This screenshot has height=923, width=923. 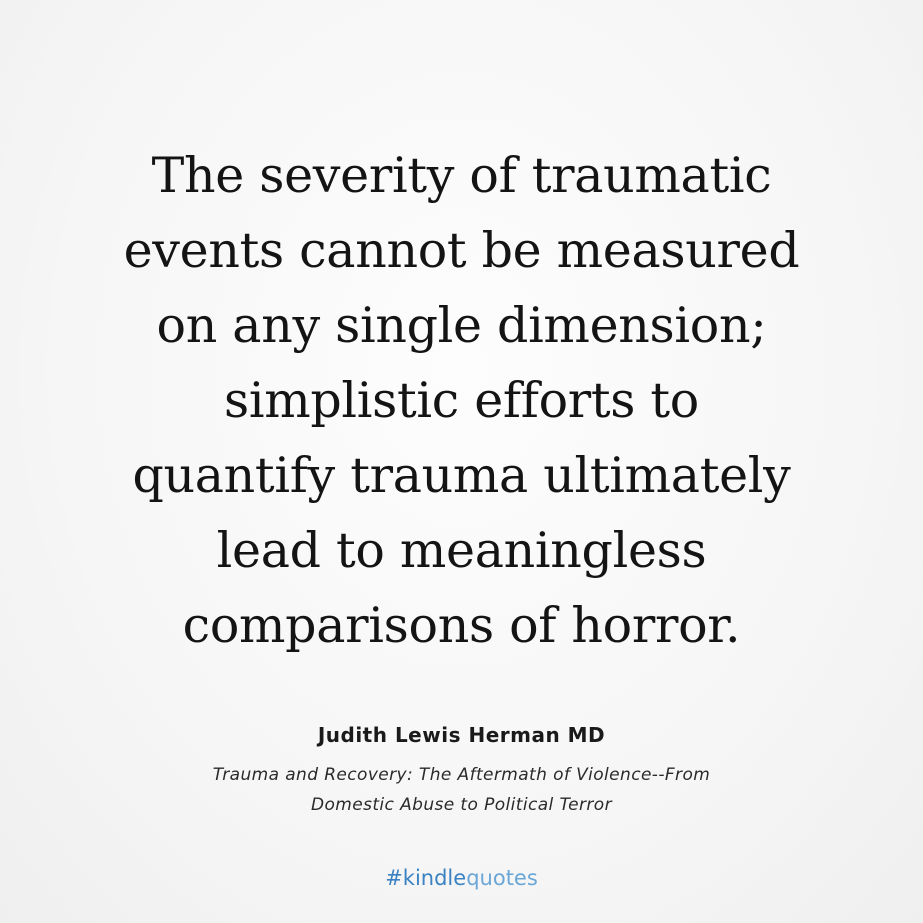 What do you see at coordinates (502, 878) in the screenshot?
I see `hashtag-suffix: quotes` at bounding box center [502, 878].